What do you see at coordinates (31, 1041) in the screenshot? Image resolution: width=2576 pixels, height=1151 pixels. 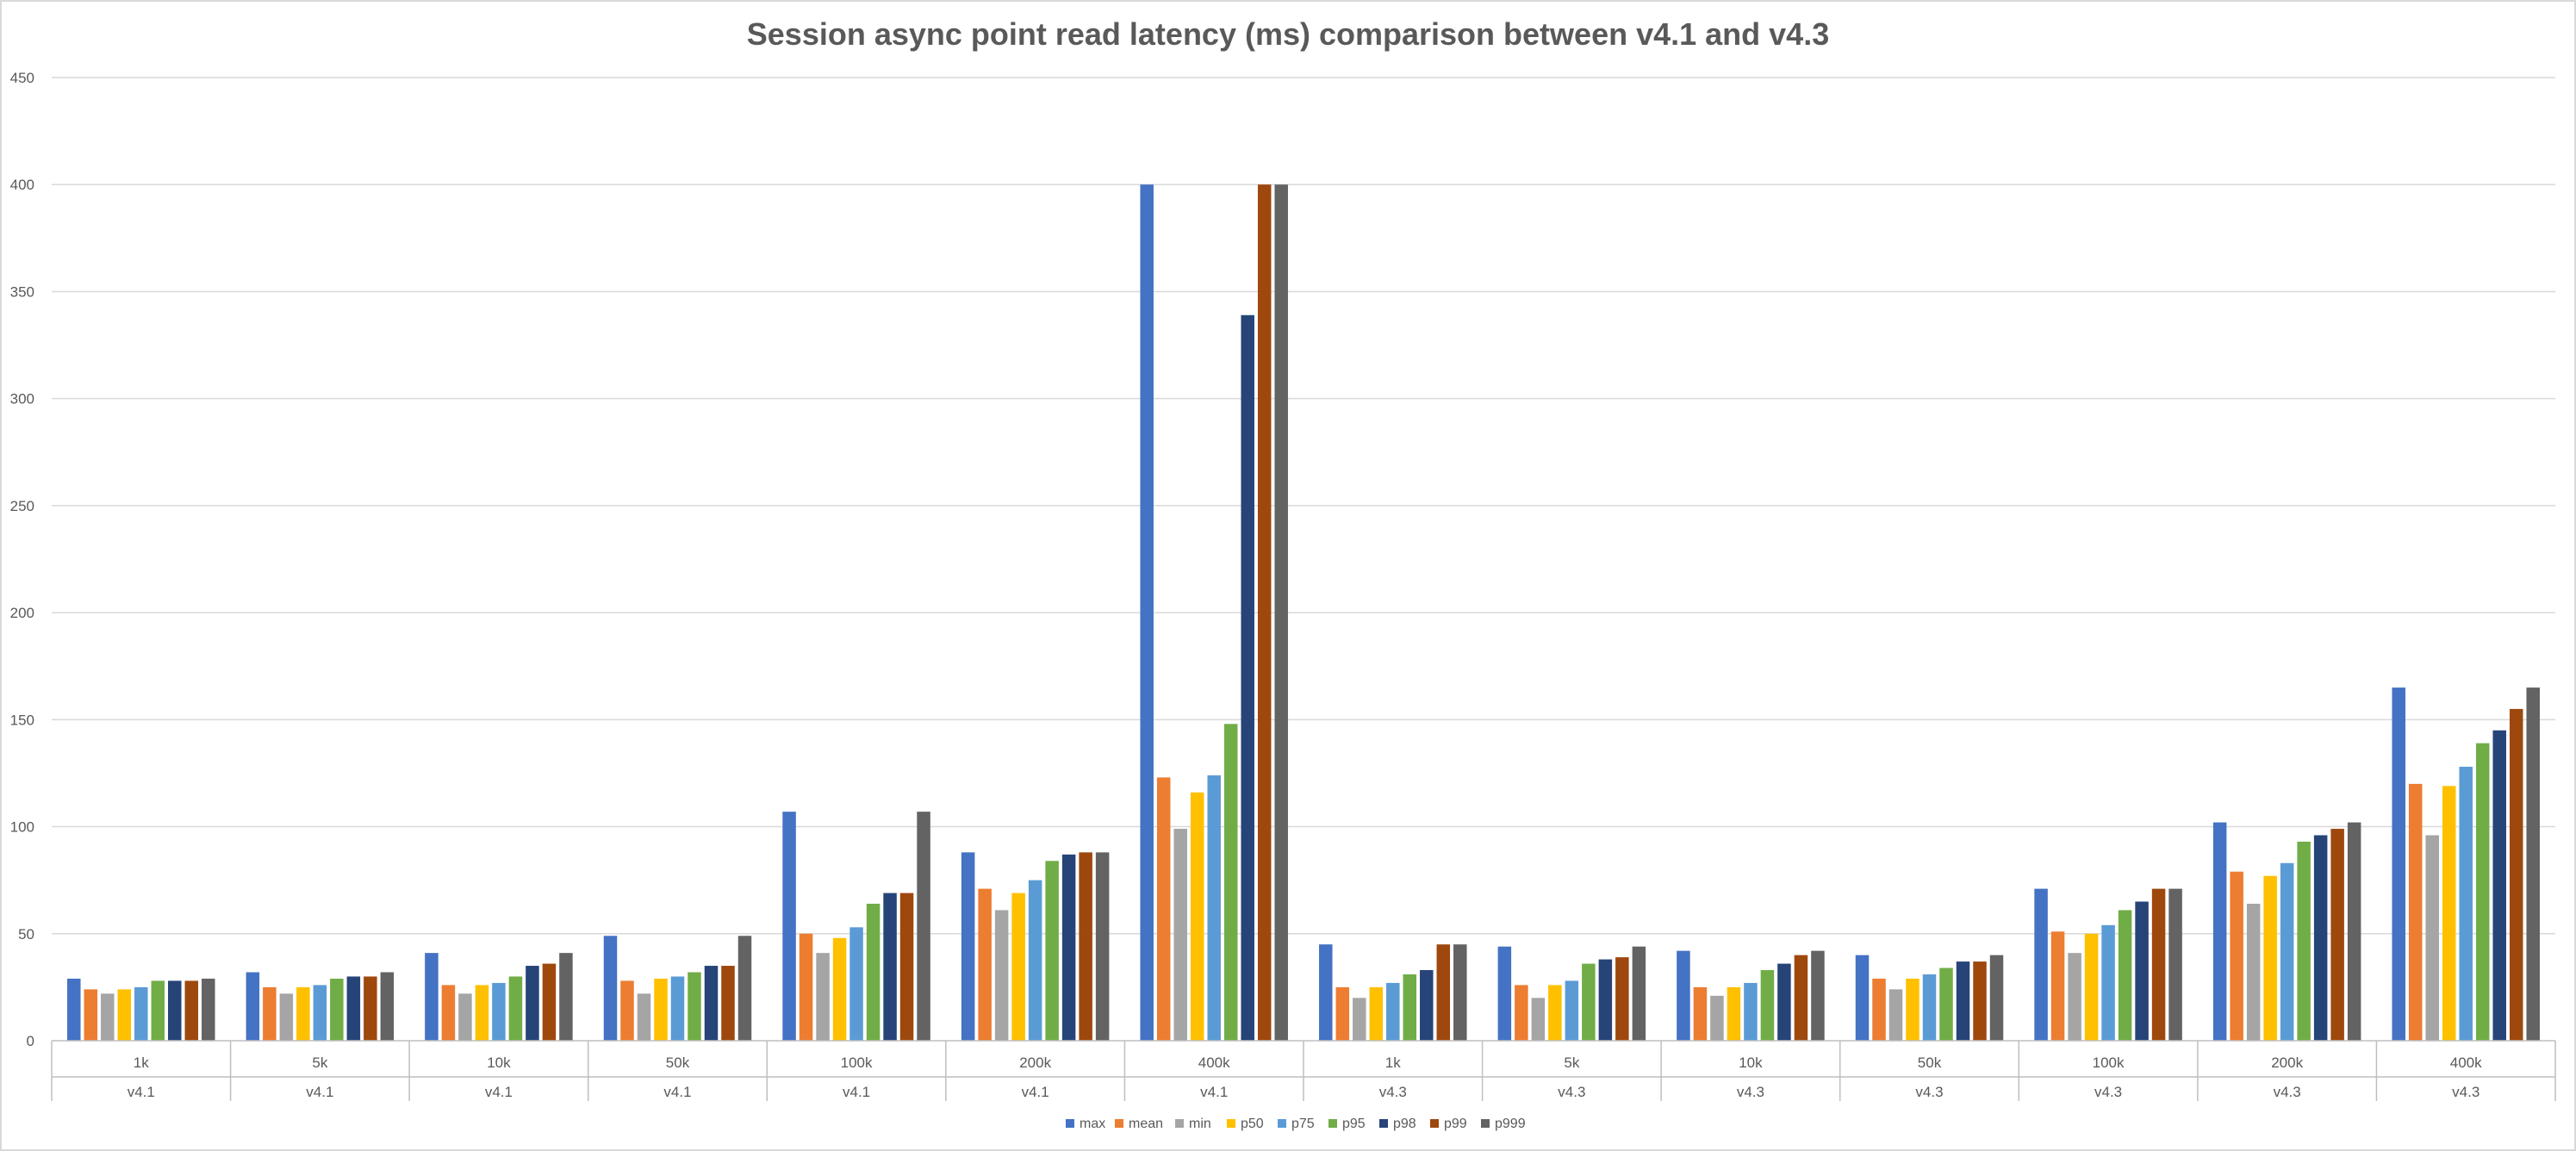 I see `y-tick-label: 0` at bounding box center [31, 1041].